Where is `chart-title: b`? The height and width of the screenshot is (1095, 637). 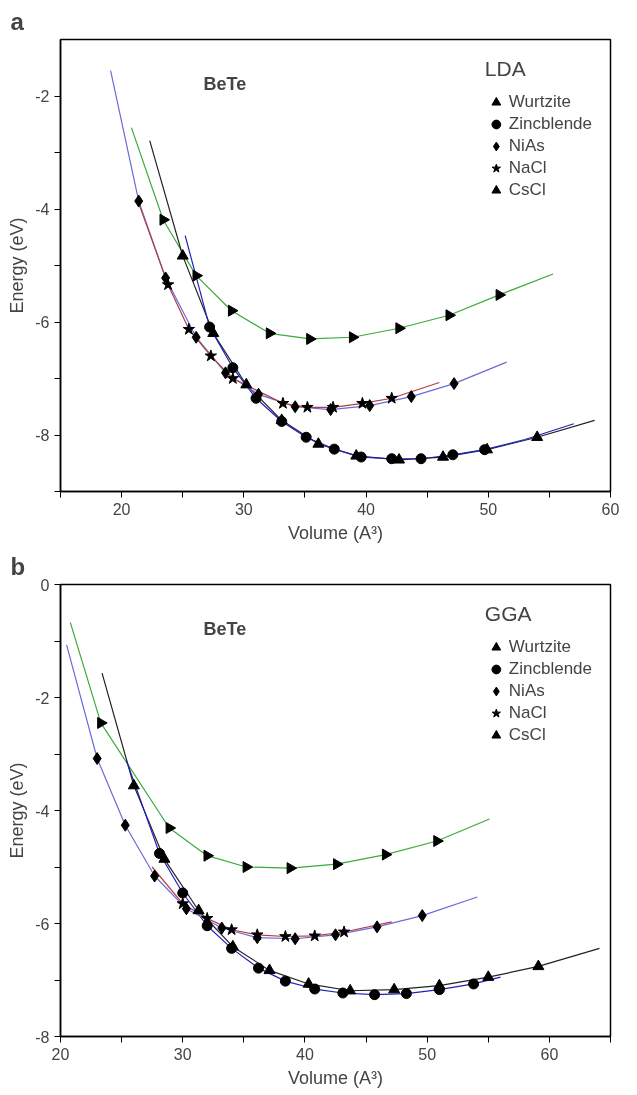 chart-title: b is located at coordinates (18, 566).